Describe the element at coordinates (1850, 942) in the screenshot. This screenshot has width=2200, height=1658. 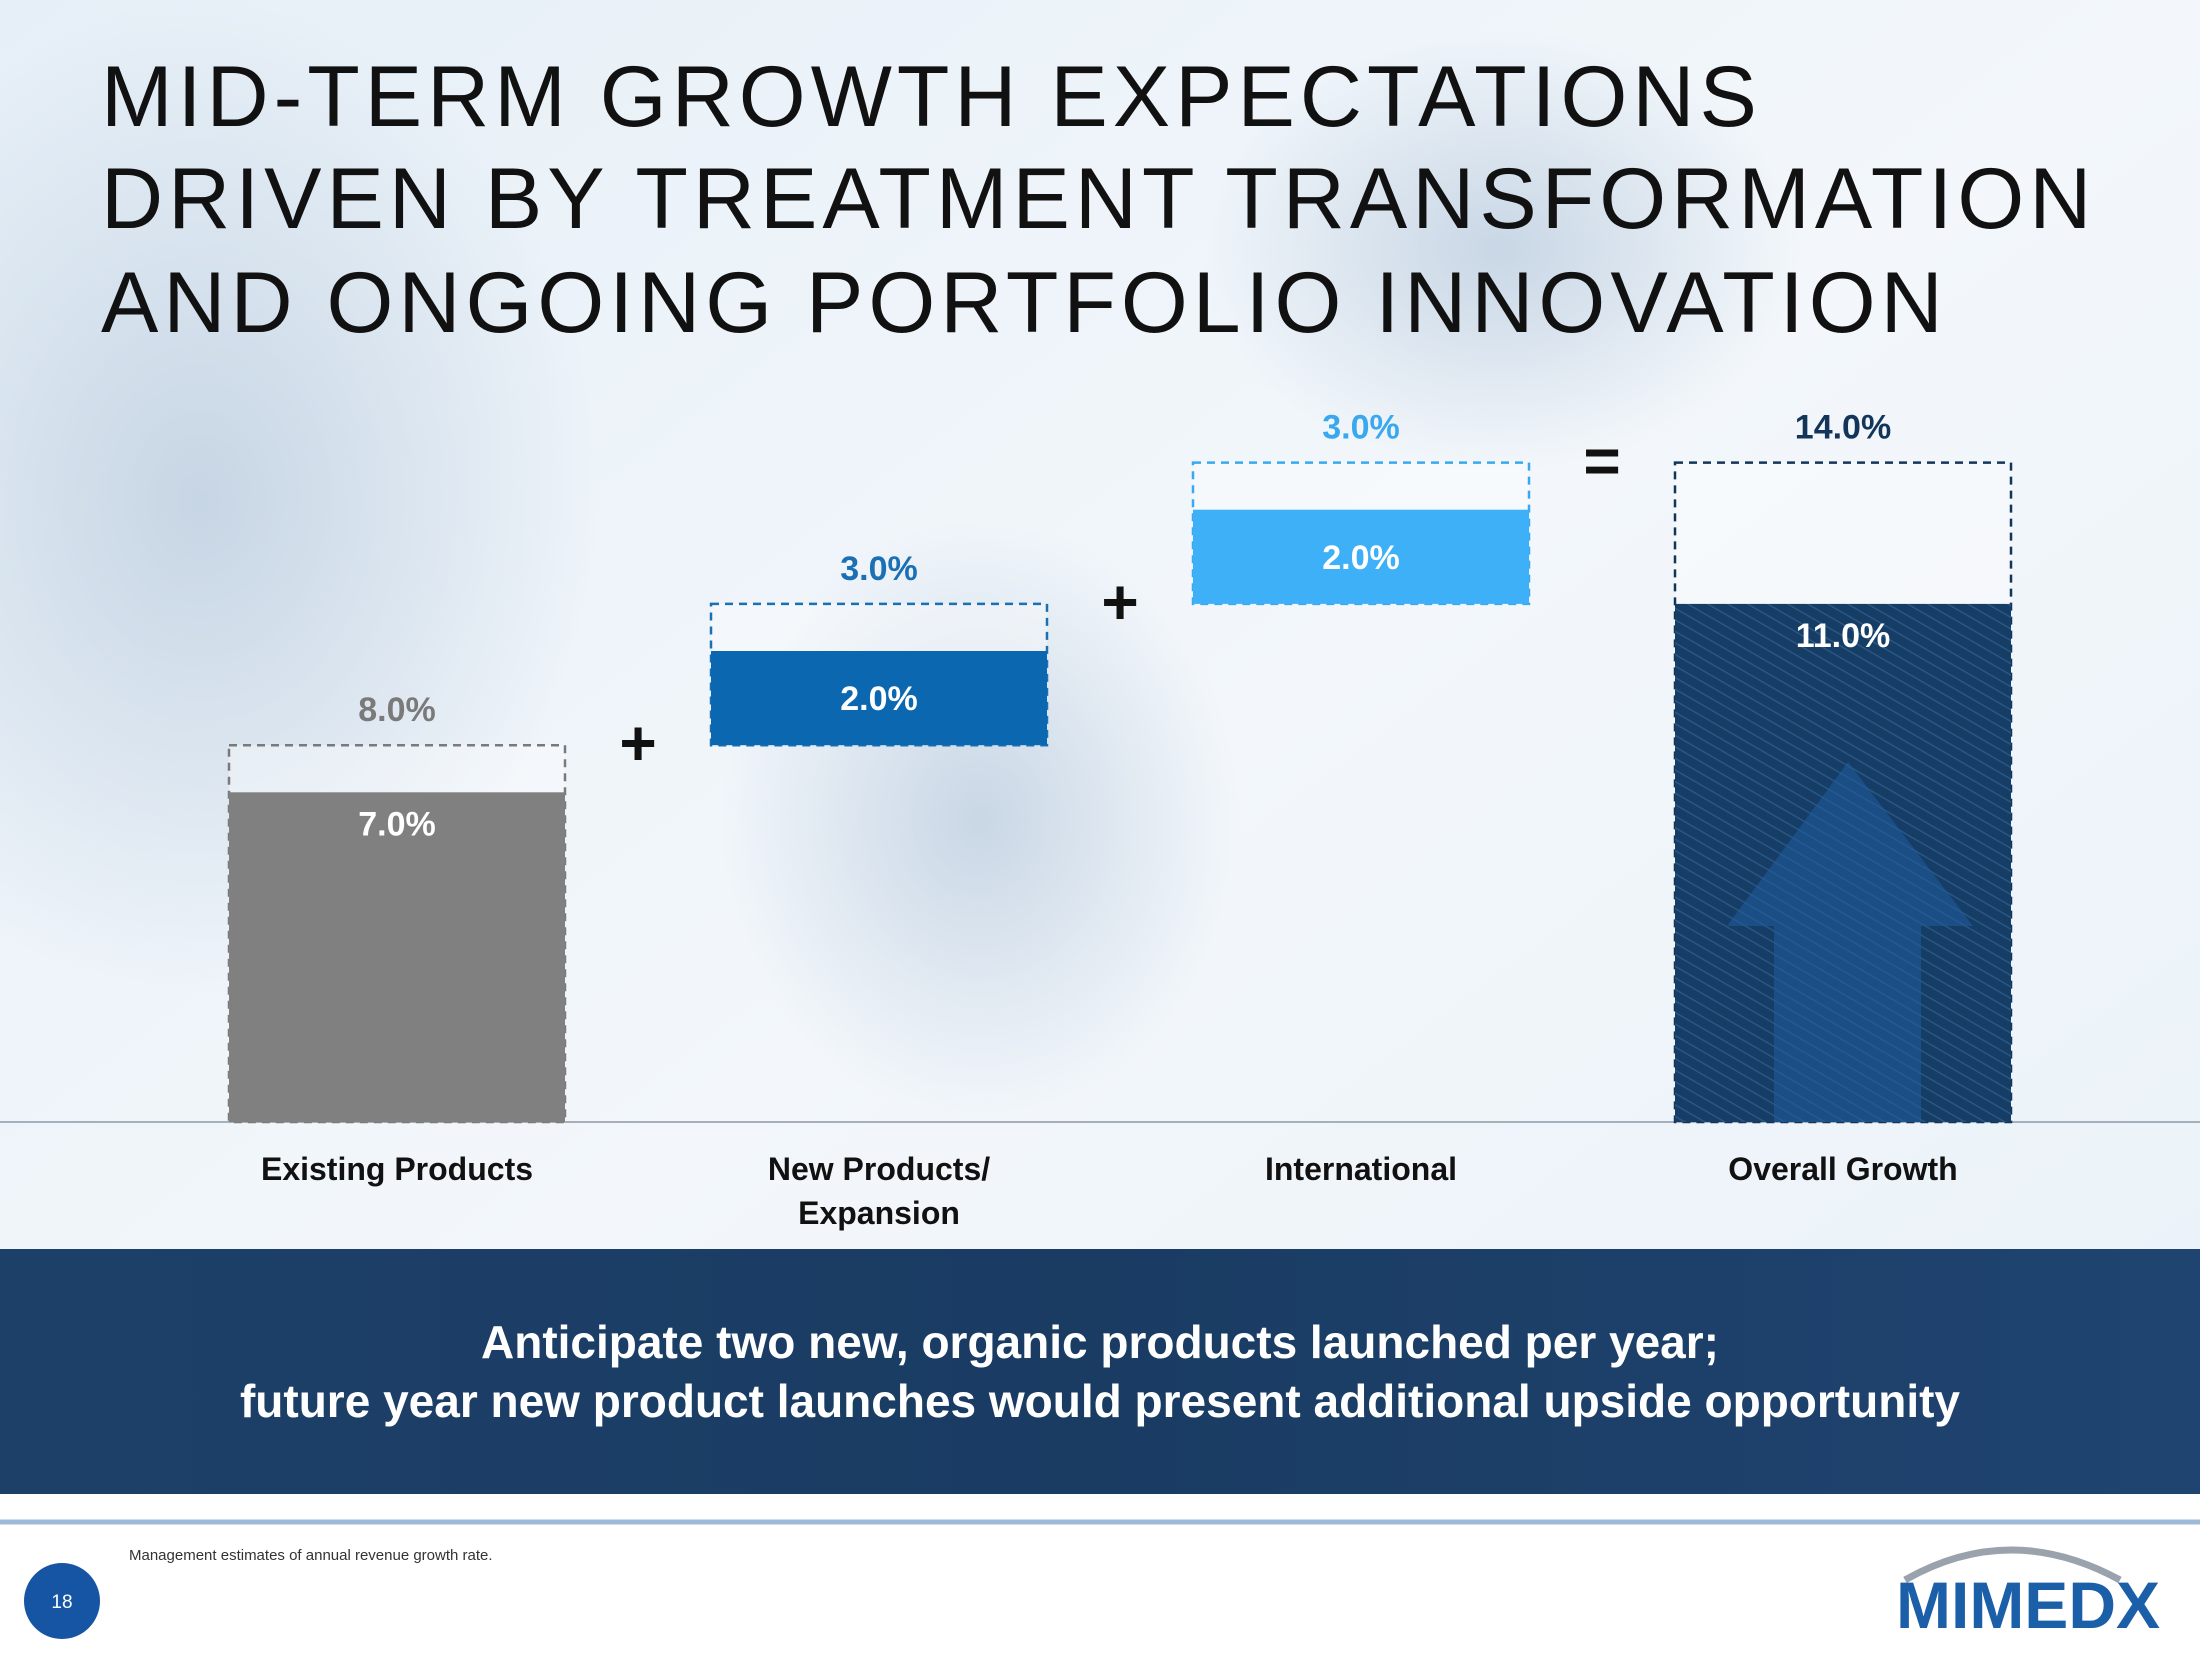
I see `arrow-decoration` at that location.